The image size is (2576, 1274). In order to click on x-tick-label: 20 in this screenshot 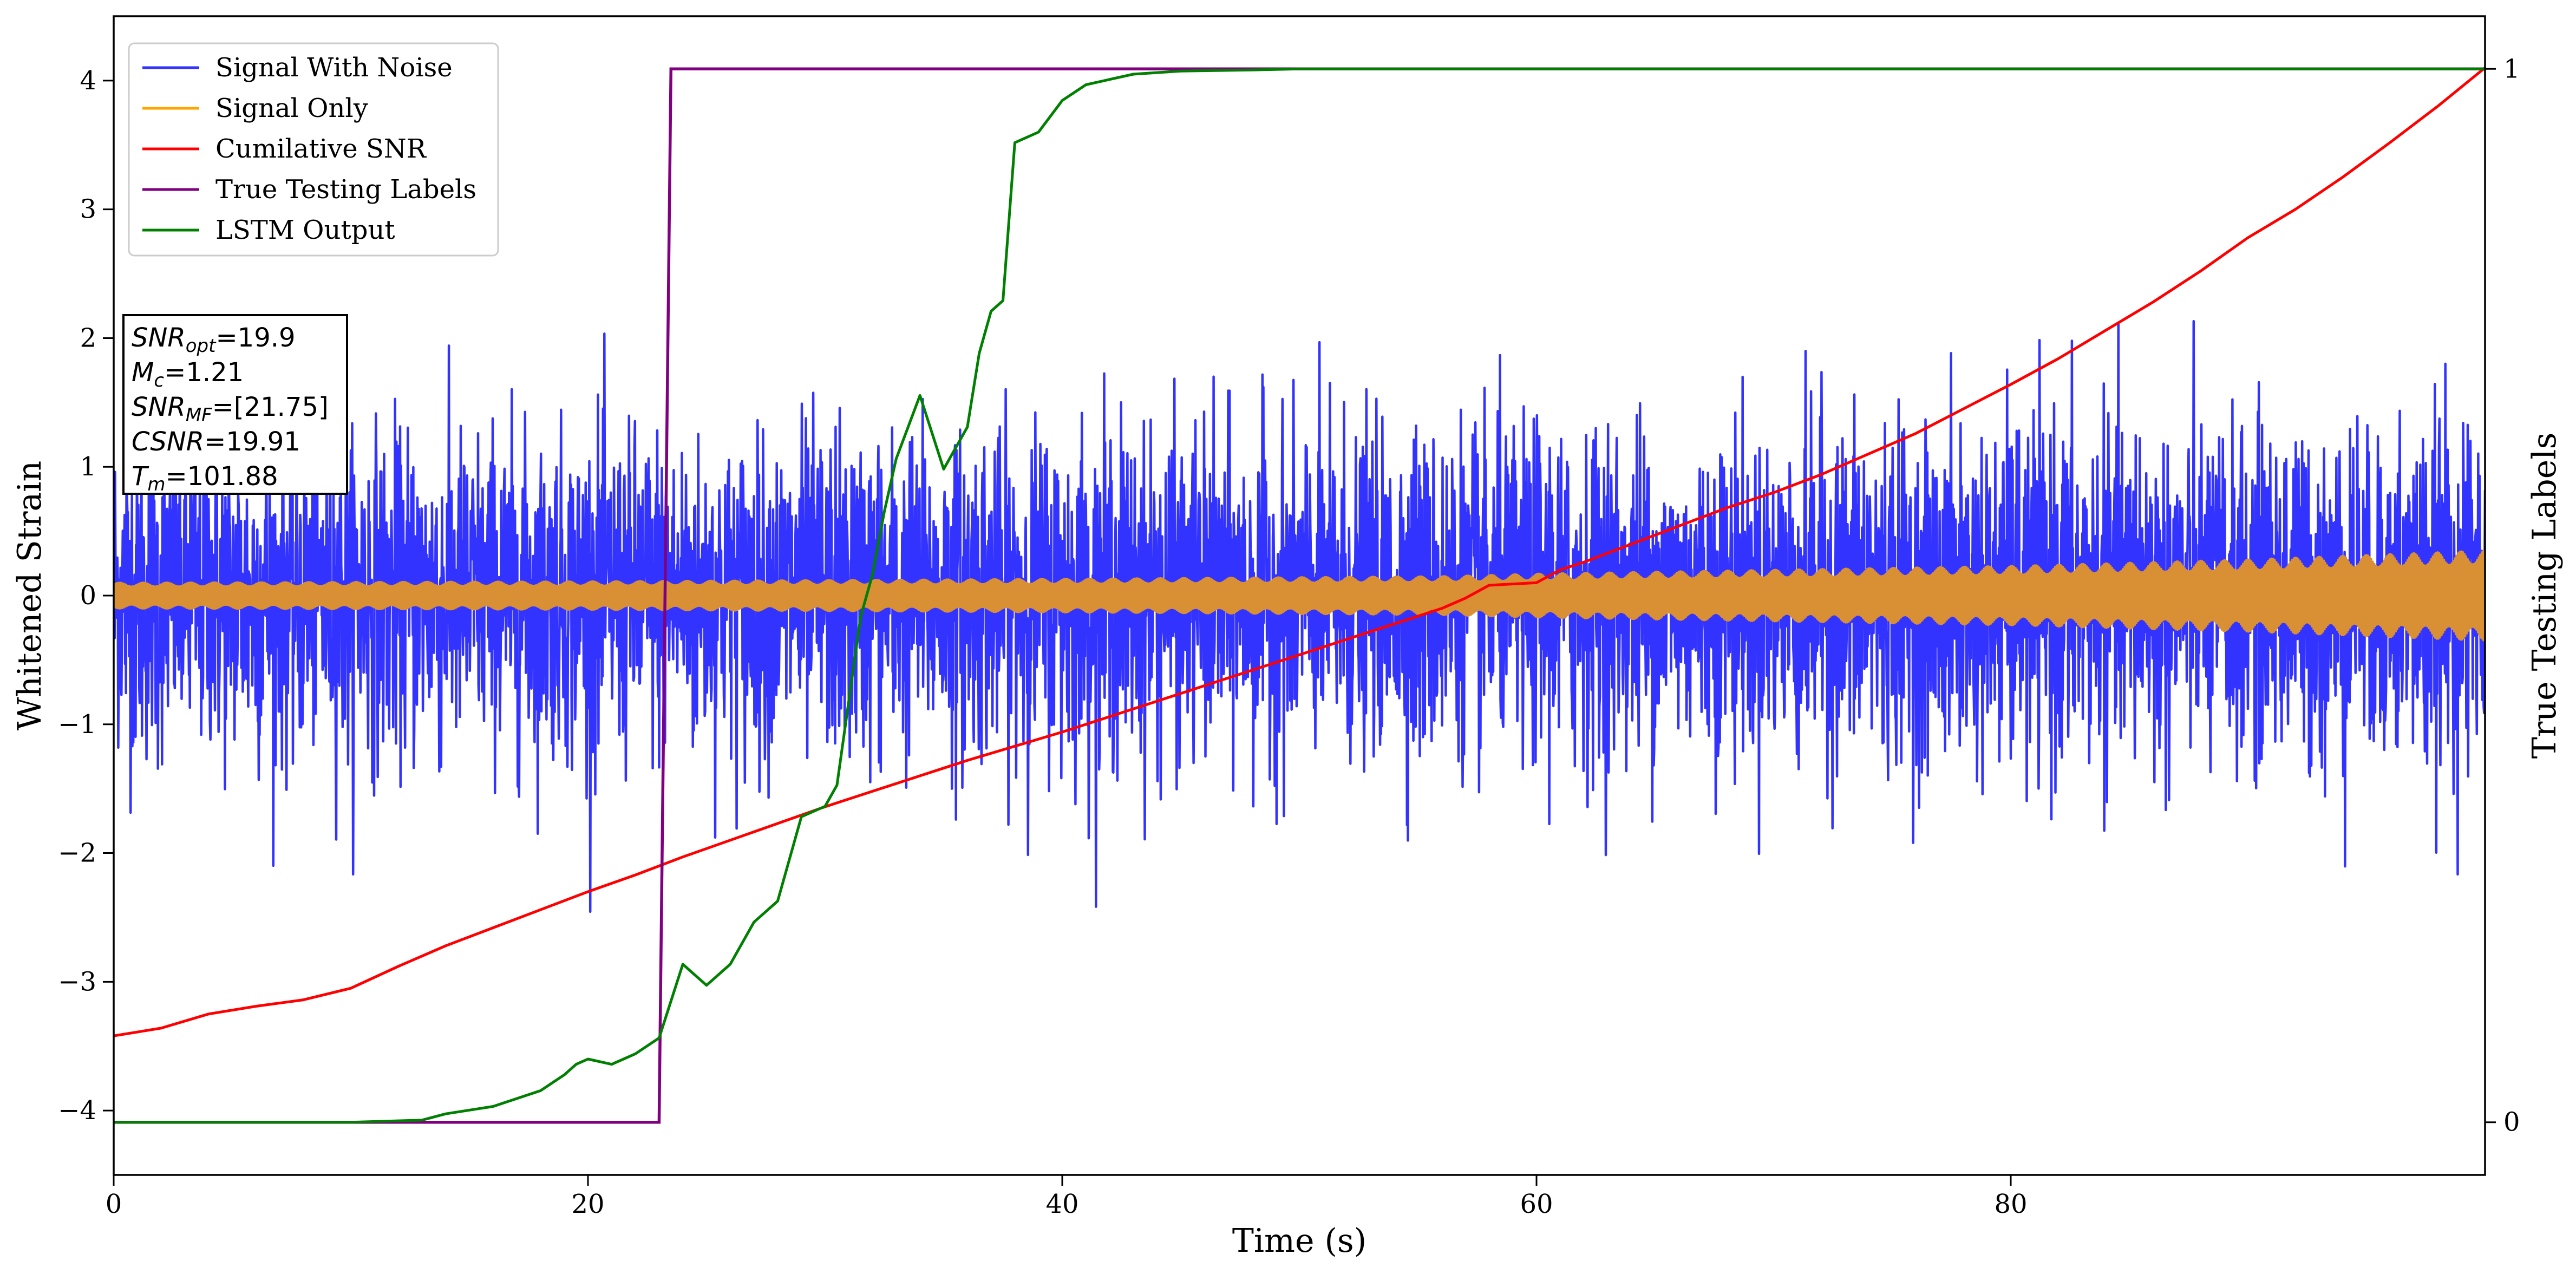, I will do `click(588, 1204)`.